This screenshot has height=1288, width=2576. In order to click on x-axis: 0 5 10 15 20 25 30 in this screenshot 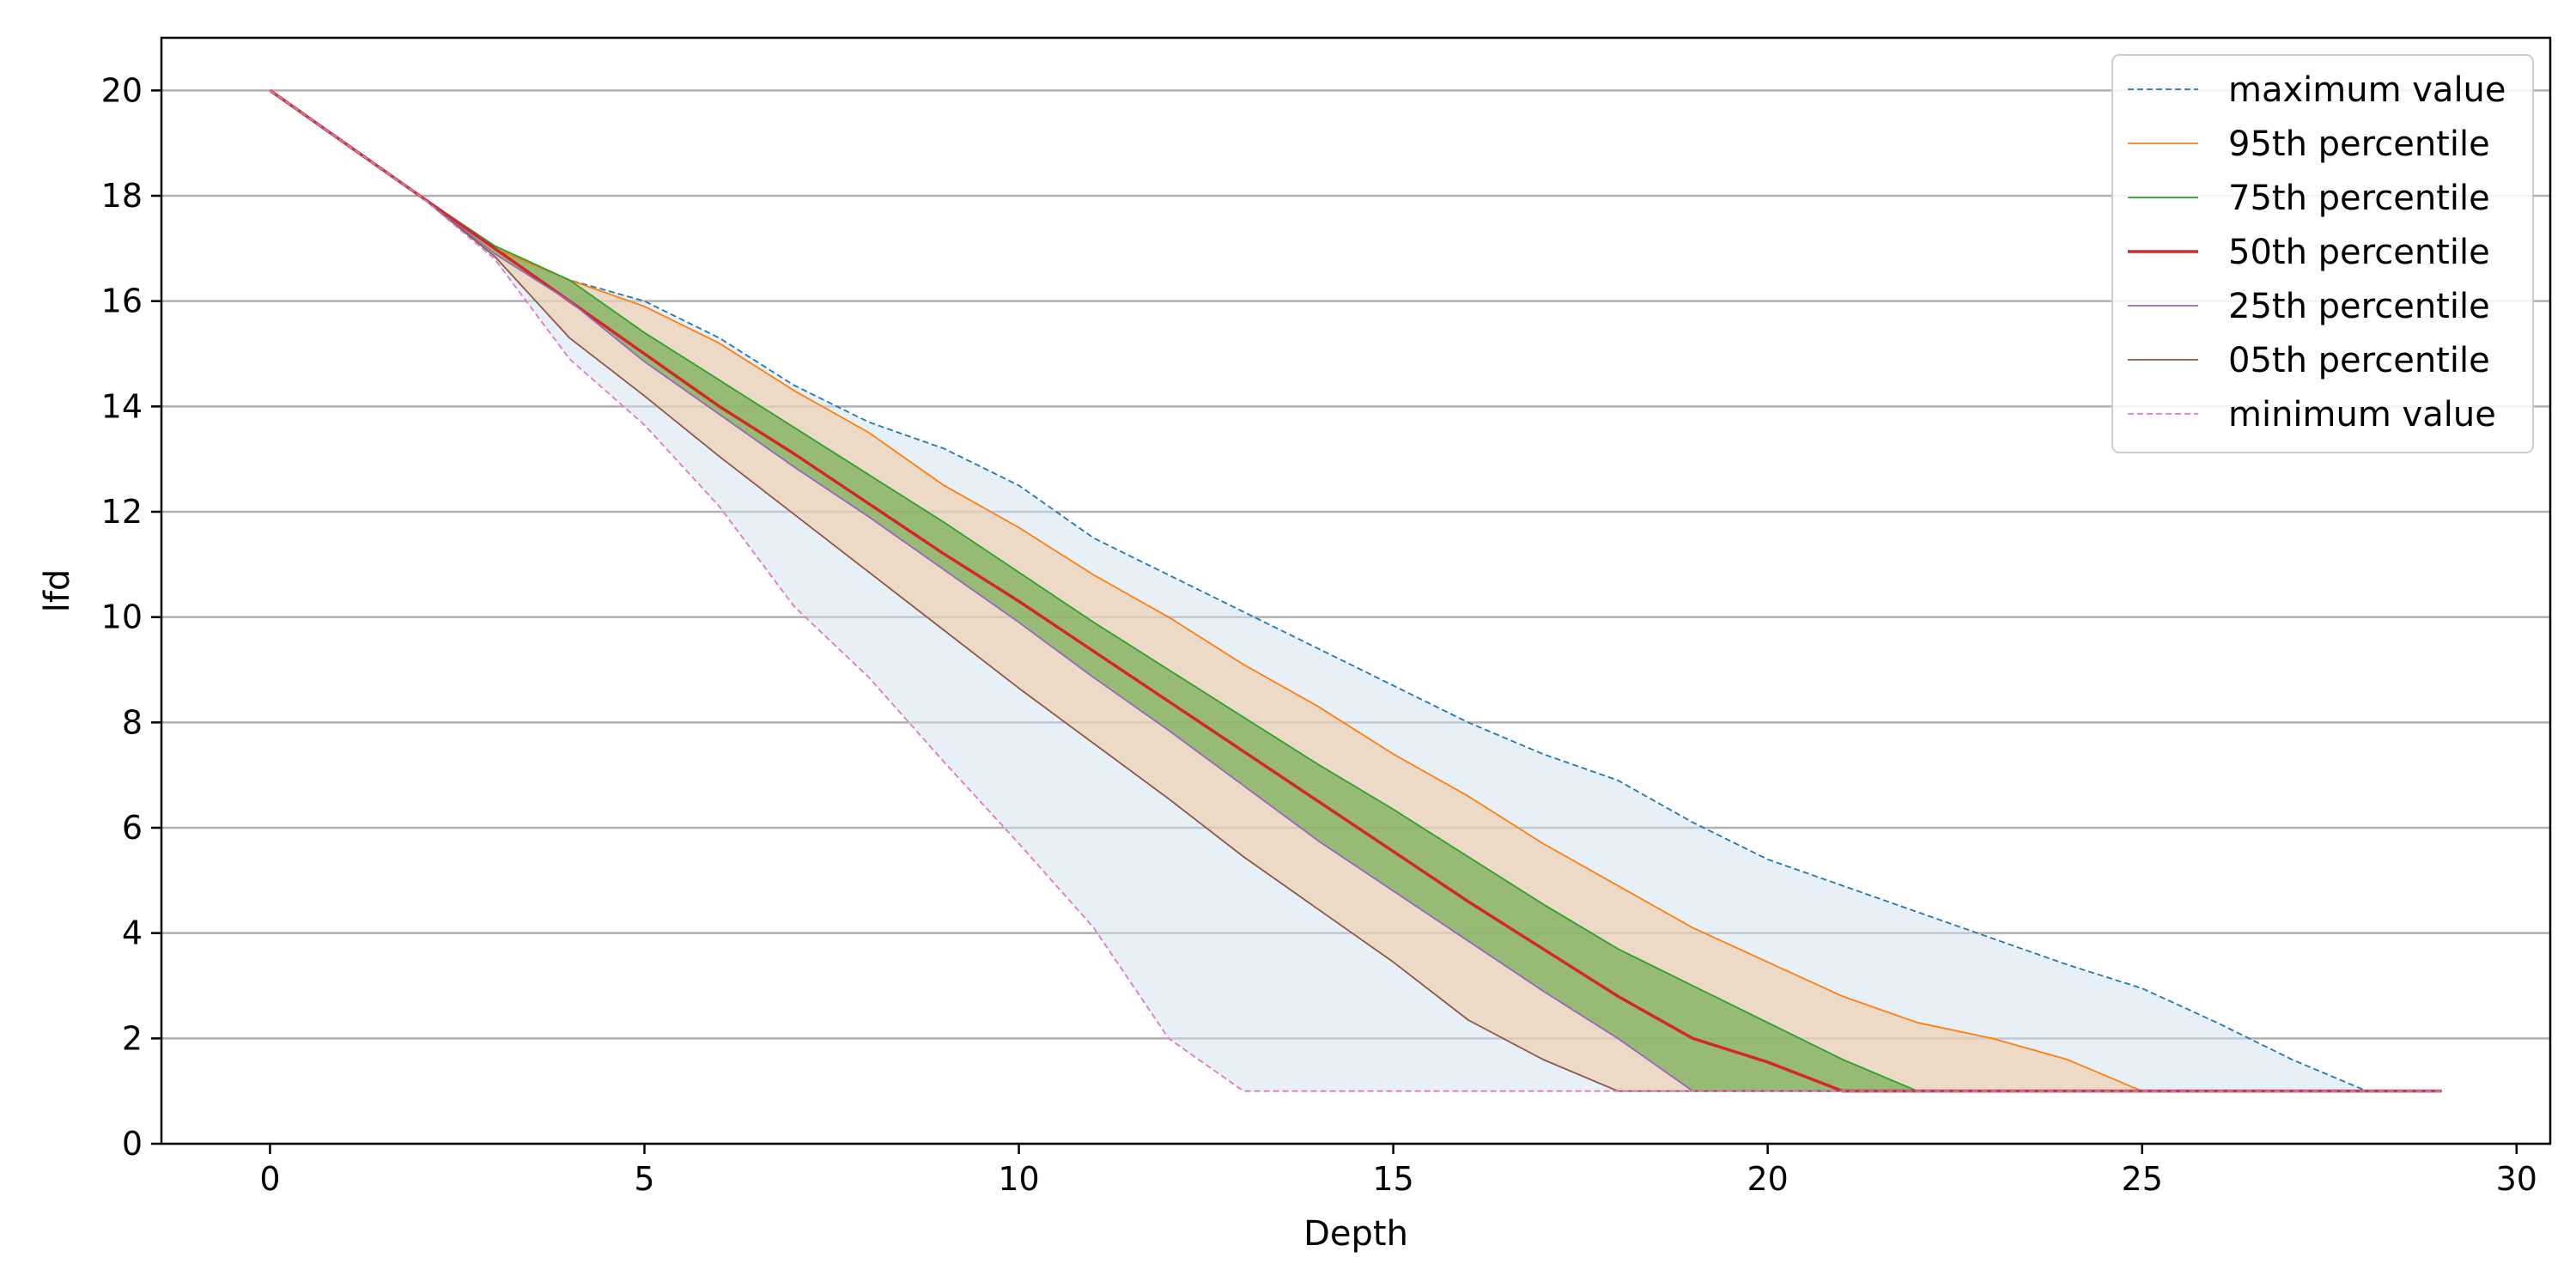, I will do `click(1398, 1171)`.